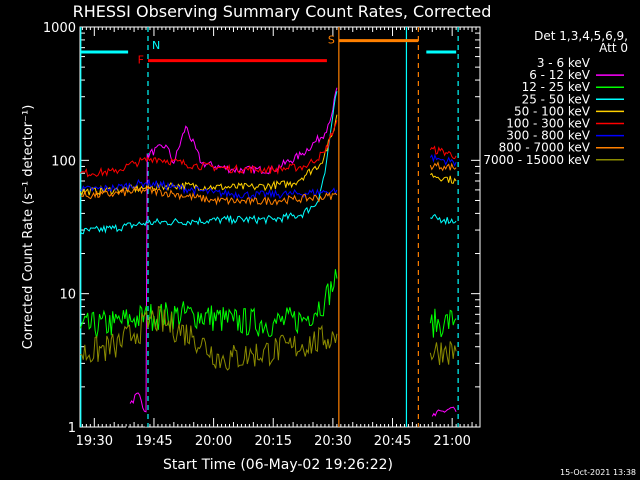  Describe the element at coordinates (451, 441) in the screenshot. I see `x-tick-label: 21:00` at that location.